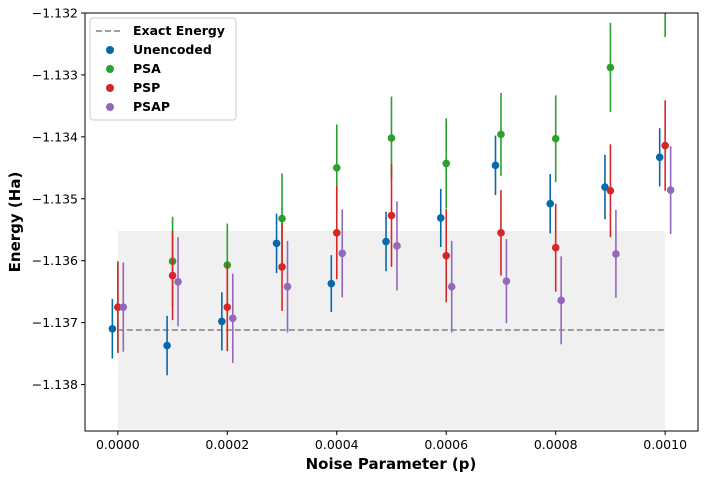 This screenshot has height=480, width=706. Describe the element at coordinates (55, 322) in the screenshot. I see `y-tick-label: −1.137` at that location.